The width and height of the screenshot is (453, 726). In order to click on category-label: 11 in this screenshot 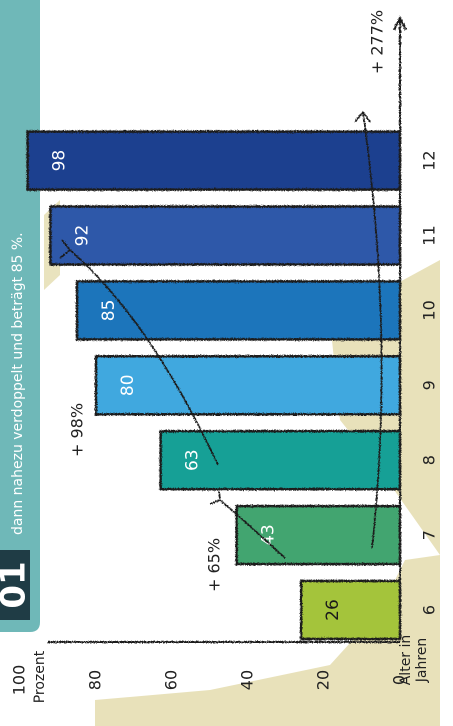, I will do `click(429, 235)`.